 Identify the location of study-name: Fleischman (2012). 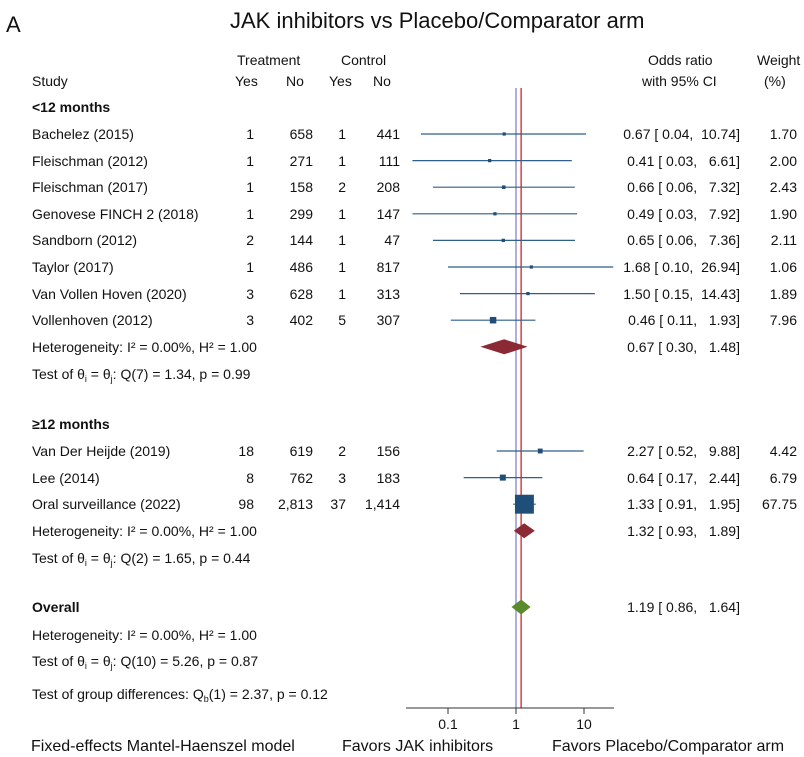
(90, 160).